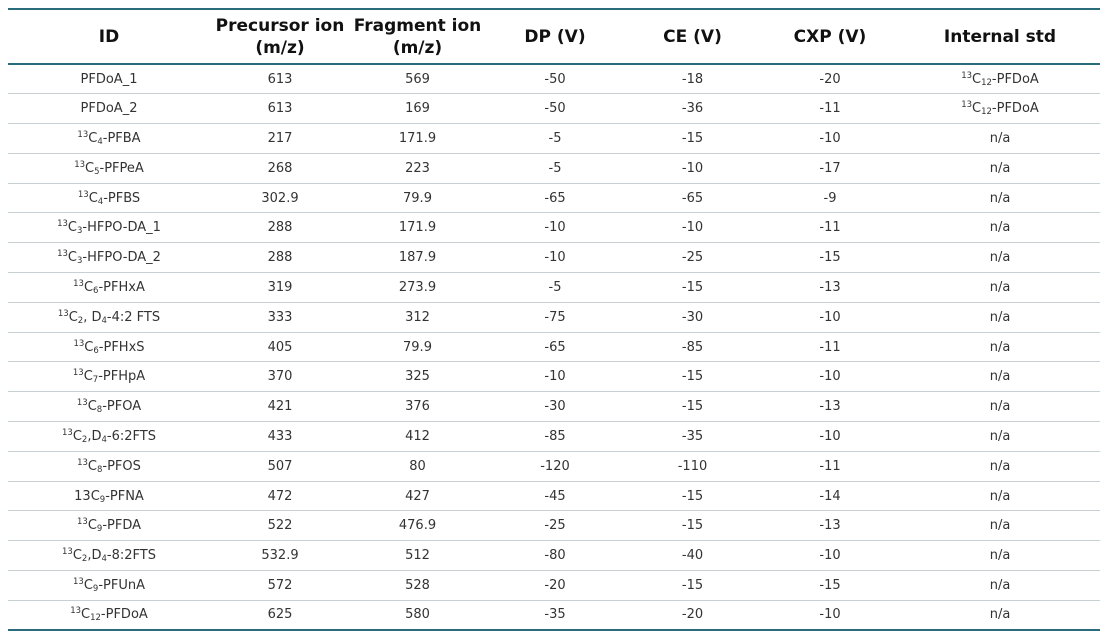 Image resolution: width=1109 pixels, height=642 pixels. I want to click on cell-cxp: -20, so click(830, 79).